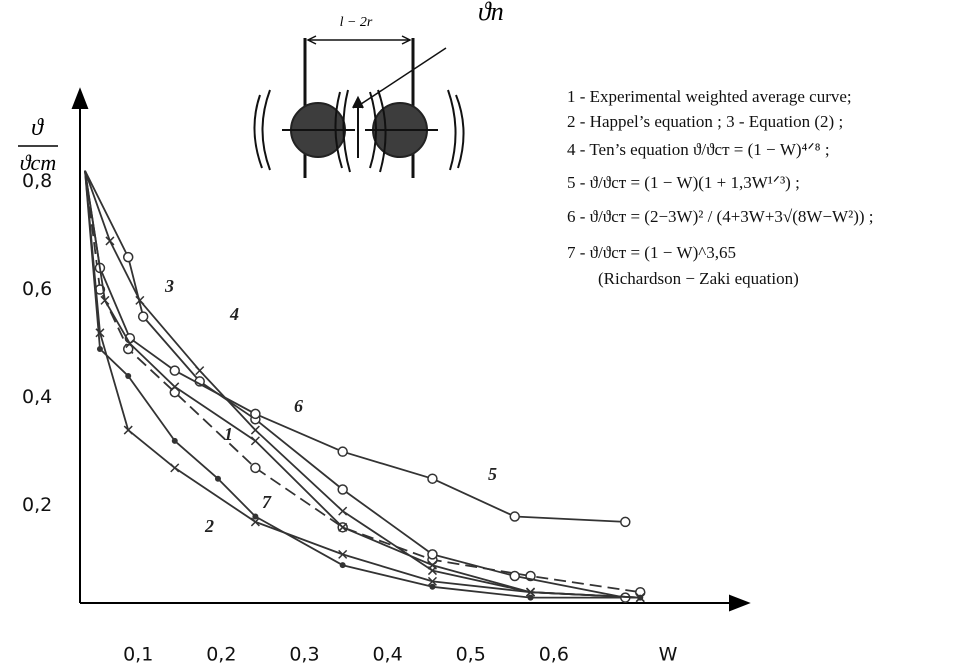 The height and width of the screenshot is (670, 969). Describe the element at coordinates (234, 314) in the screenshot. I see `curve-label: 4` at that location.